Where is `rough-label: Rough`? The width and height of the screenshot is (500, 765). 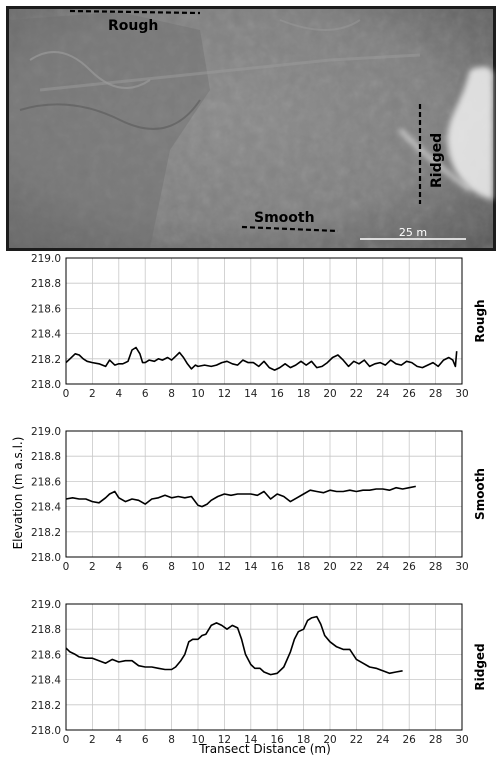 rough-label: Rough is located at coordinates (133, 26).